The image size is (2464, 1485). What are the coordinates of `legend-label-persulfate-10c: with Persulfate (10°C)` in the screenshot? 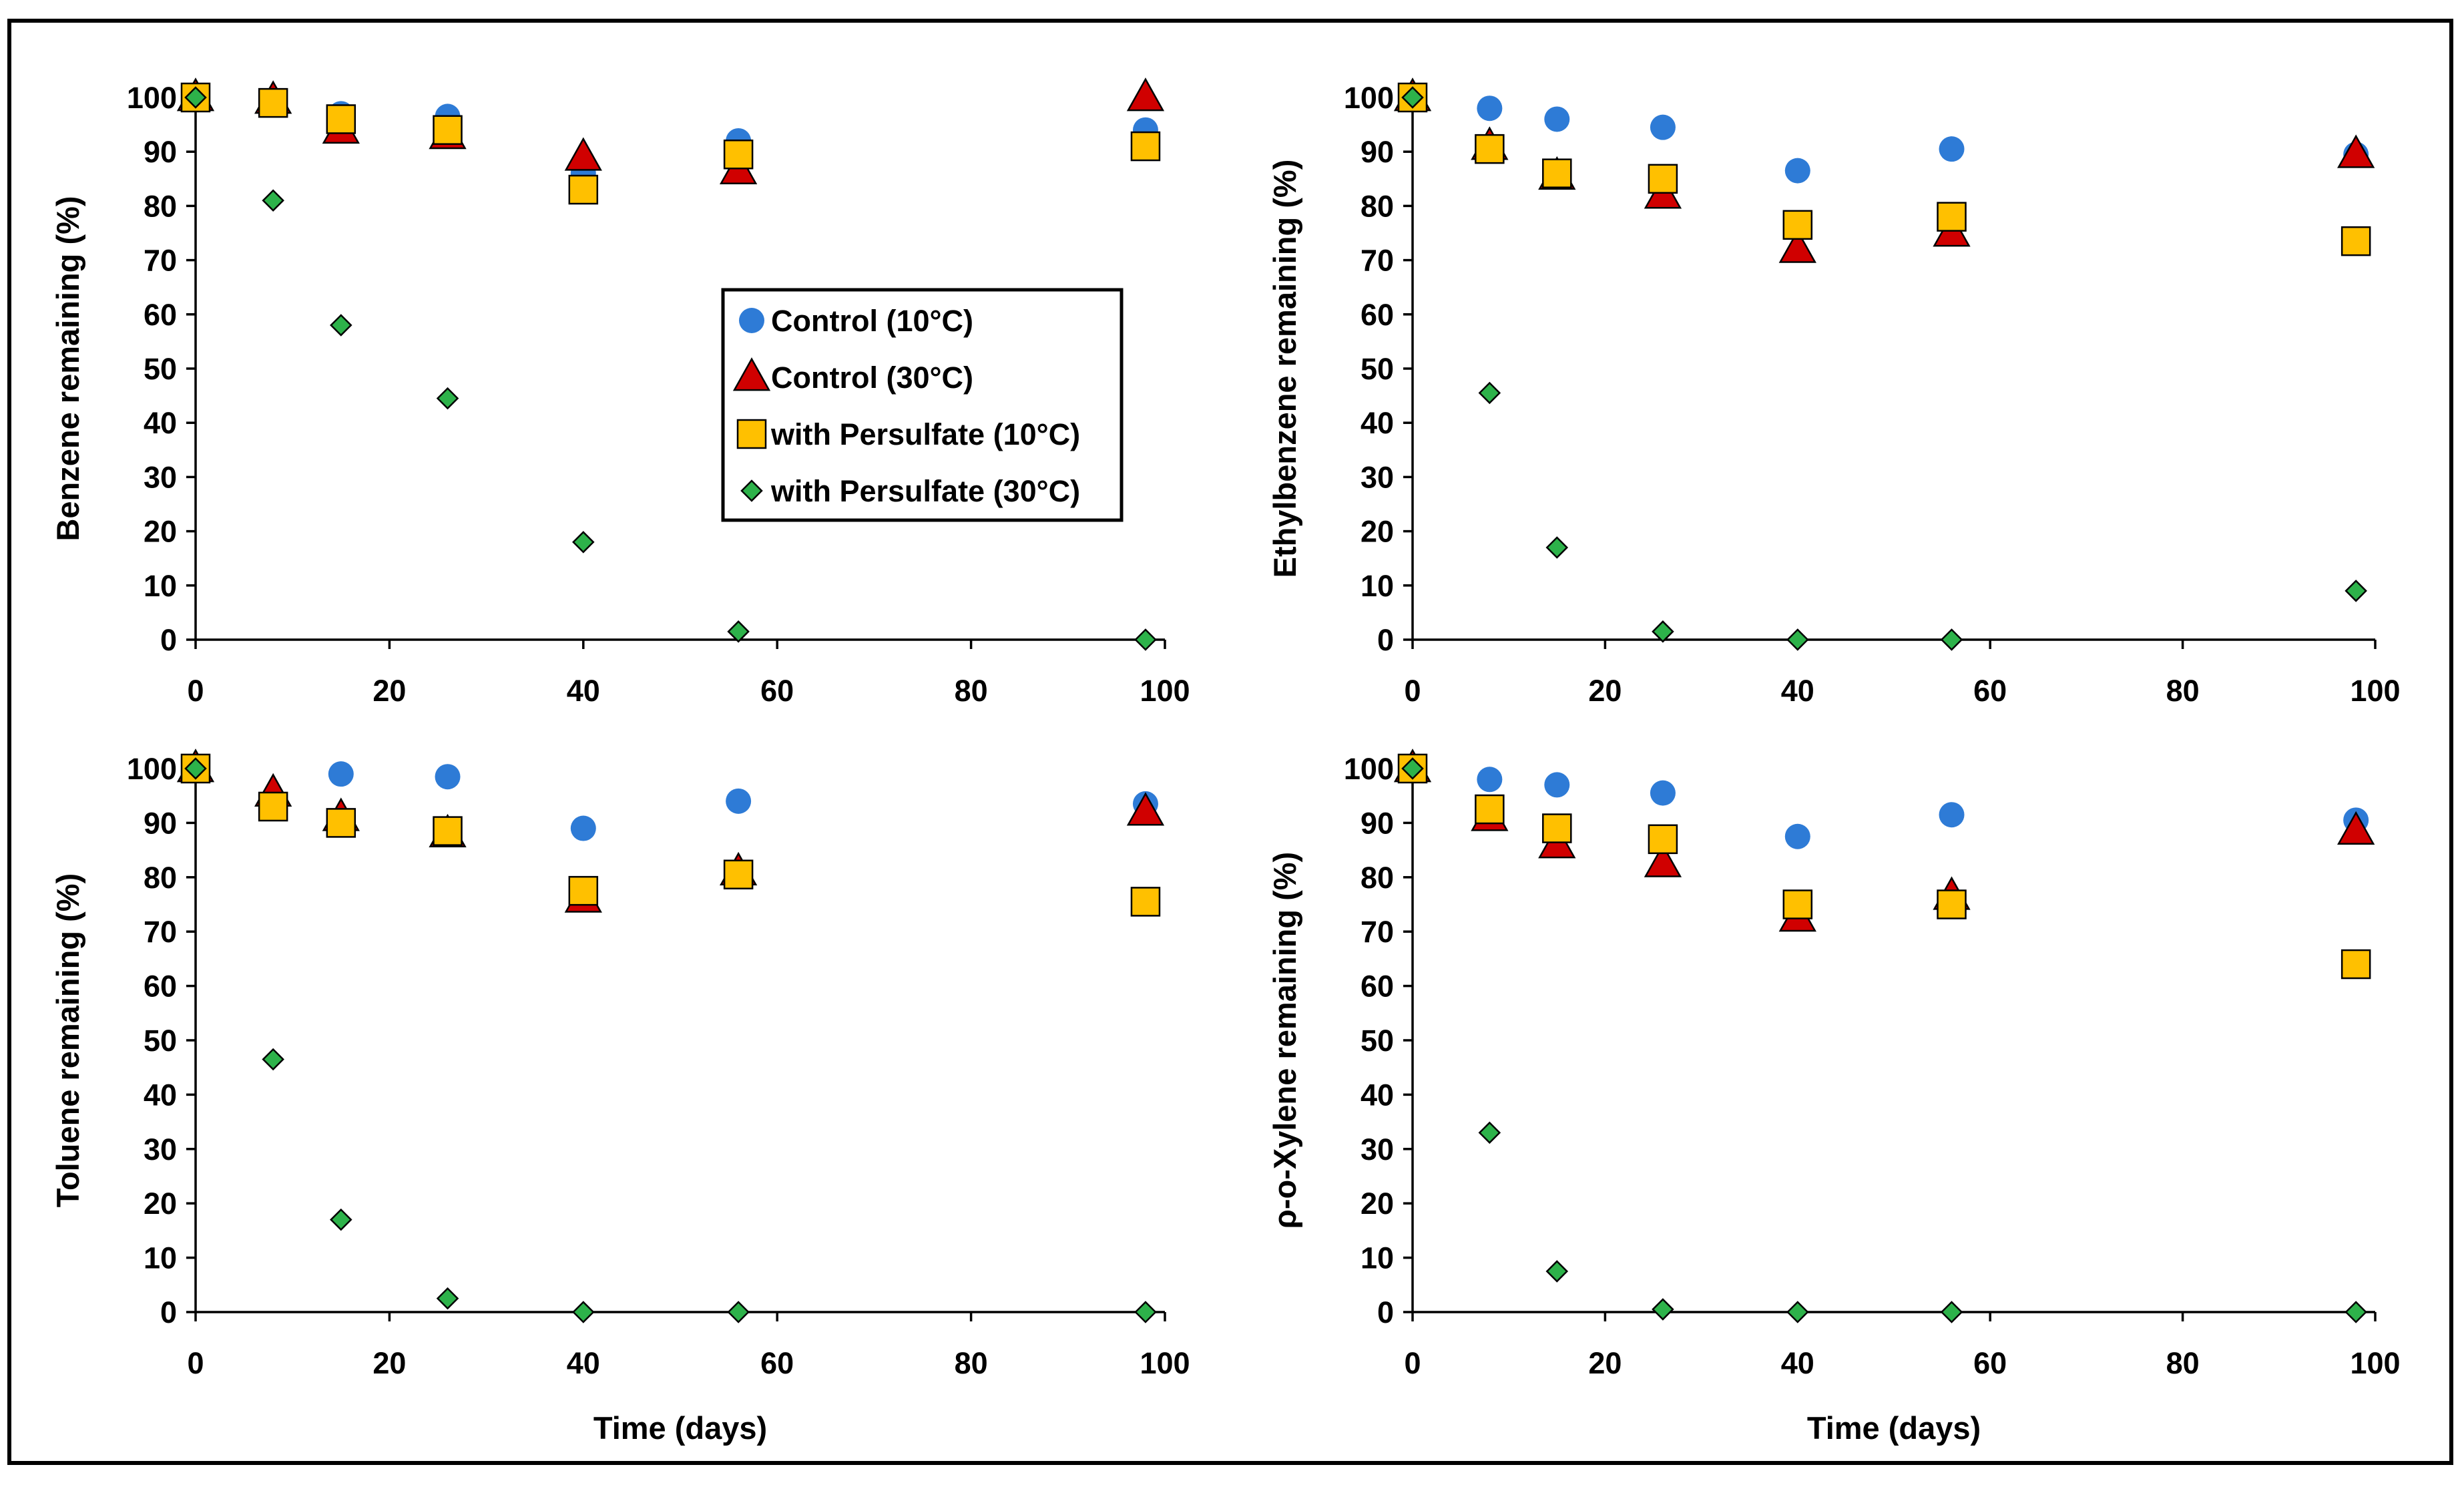 It's located at (925, 434).